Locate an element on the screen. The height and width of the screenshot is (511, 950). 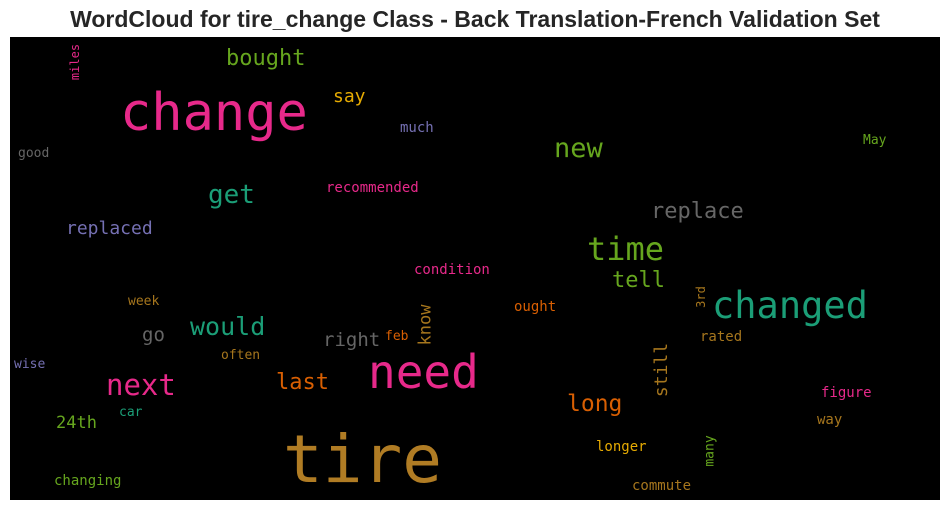
word-tire: tire is located at coordinates (362, 459).